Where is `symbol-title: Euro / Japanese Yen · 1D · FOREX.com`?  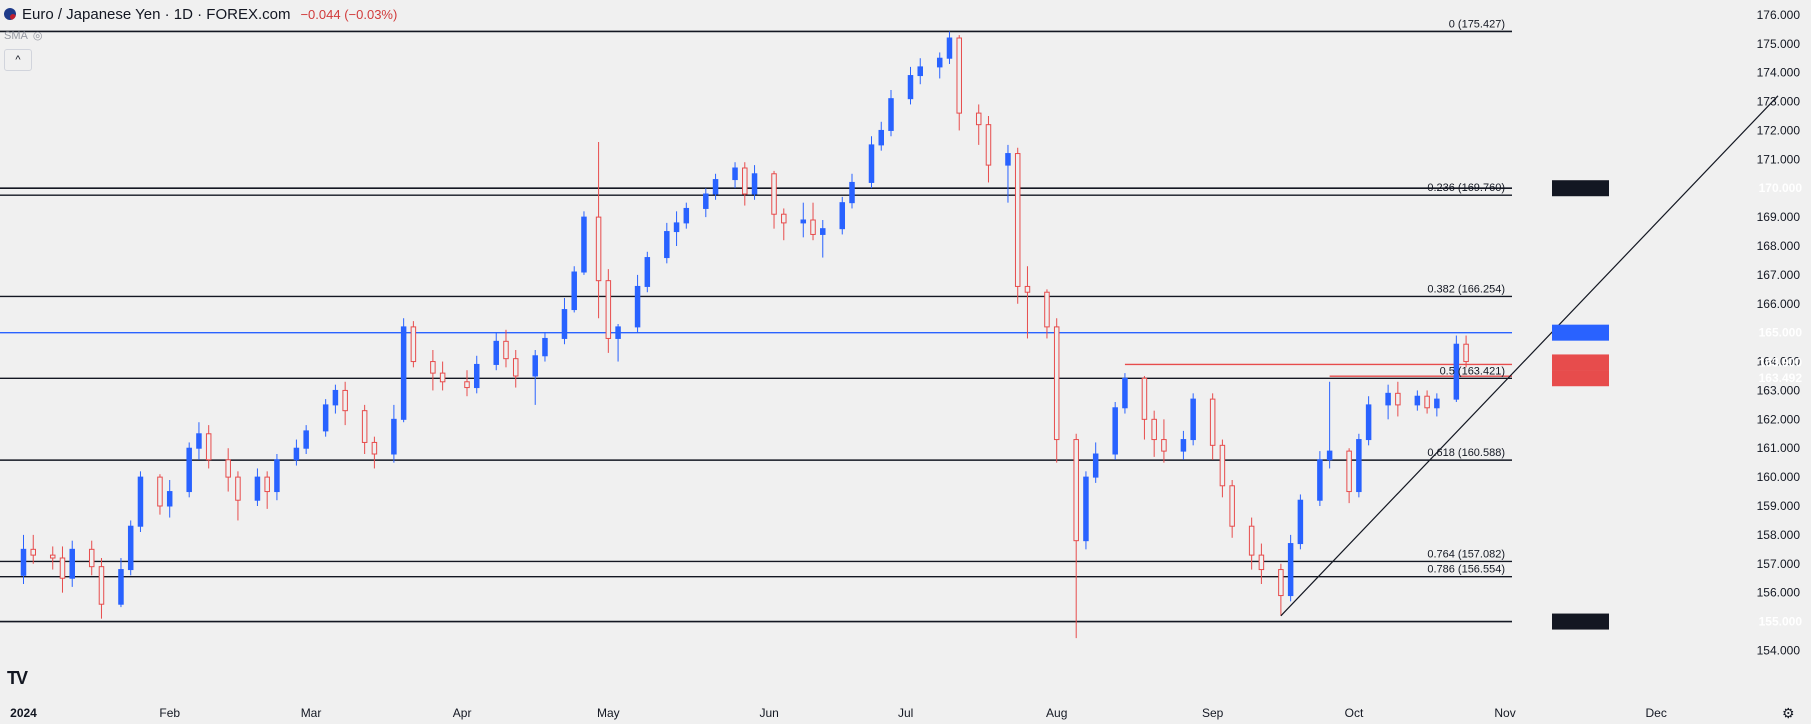
symbol-title: Euro / Japanese Yen · 1D · FOREX.com is located at coordinates (156, 14).